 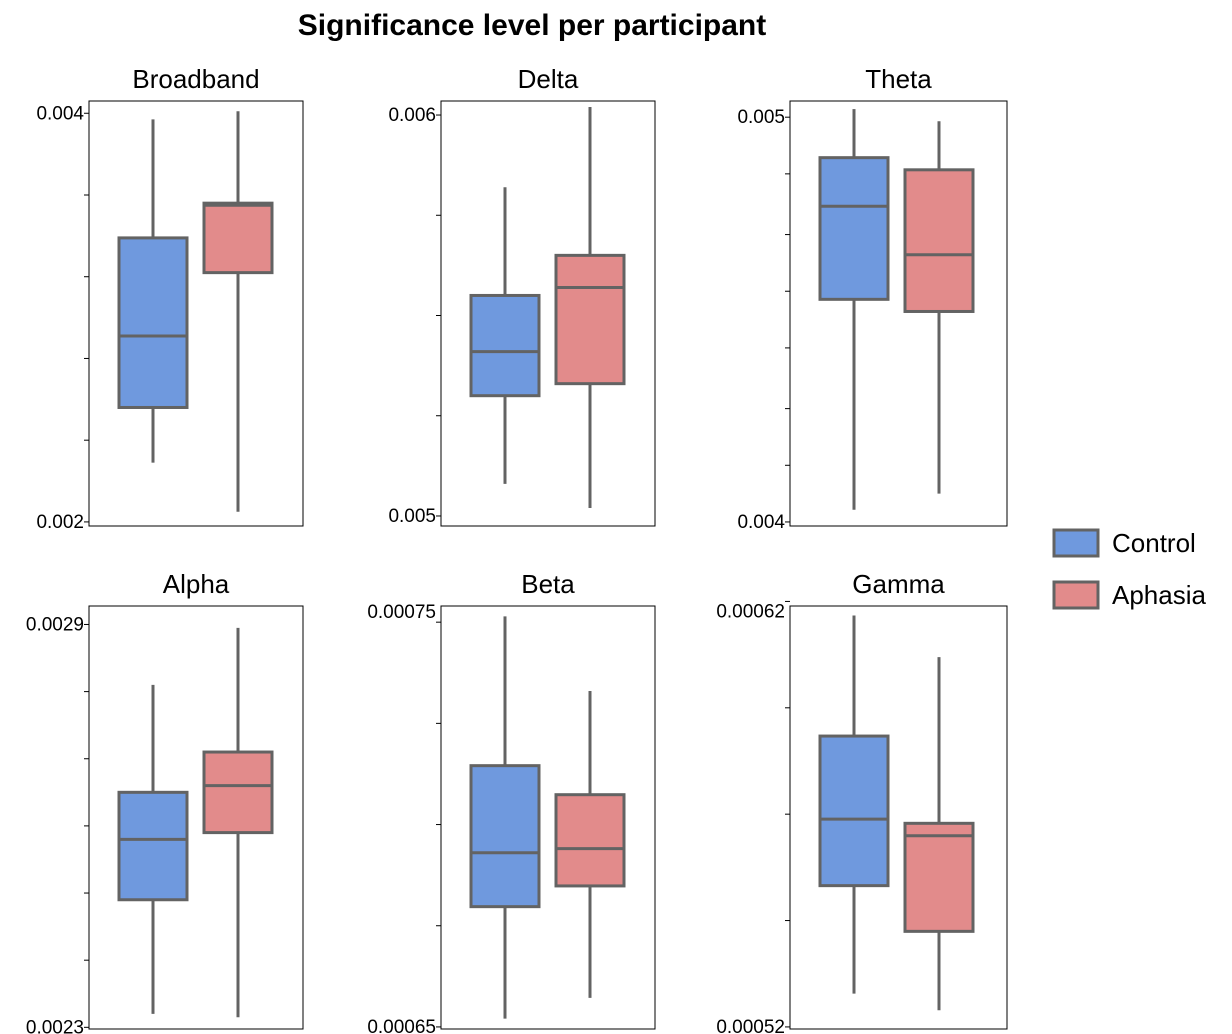 I want to click on panel-broadband: Broadband 0.002 0.004, so click(x=170, y=298).